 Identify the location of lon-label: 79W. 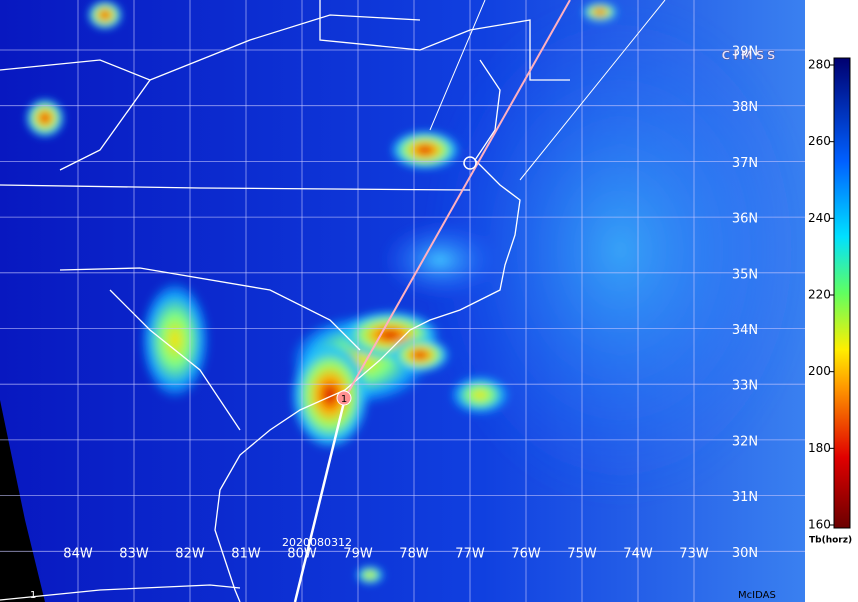
(358, 554).